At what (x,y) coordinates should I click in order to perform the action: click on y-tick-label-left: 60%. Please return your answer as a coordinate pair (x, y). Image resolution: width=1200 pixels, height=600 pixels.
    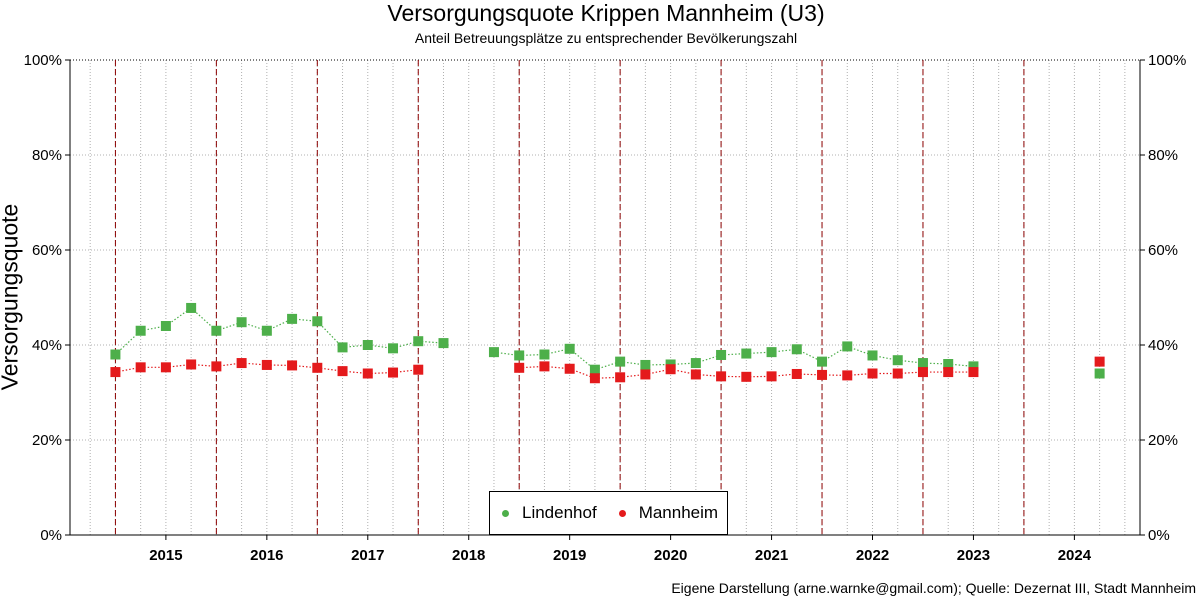
    Looking at the image, I should click on (47, 250).